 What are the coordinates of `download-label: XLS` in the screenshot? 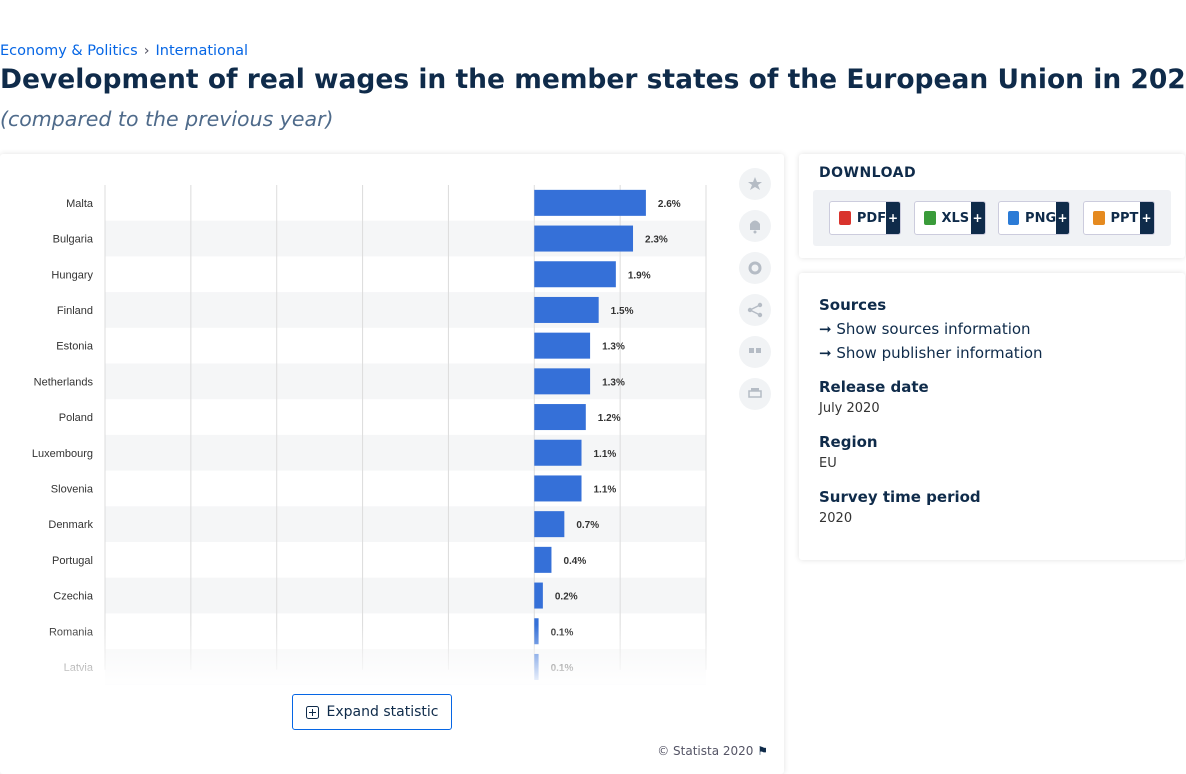 It's located at (955, 218).